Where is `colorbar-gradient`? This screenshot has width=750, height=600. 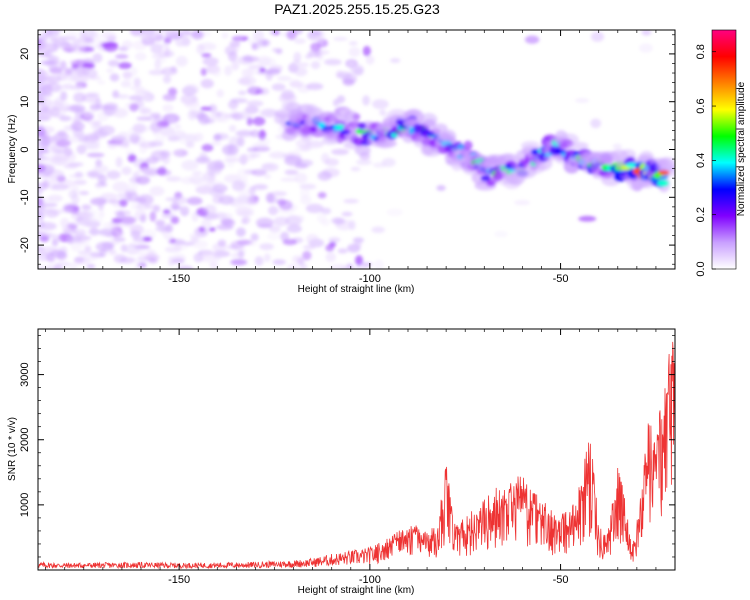 colorbar-gradient is located at coordinates (724, 149).